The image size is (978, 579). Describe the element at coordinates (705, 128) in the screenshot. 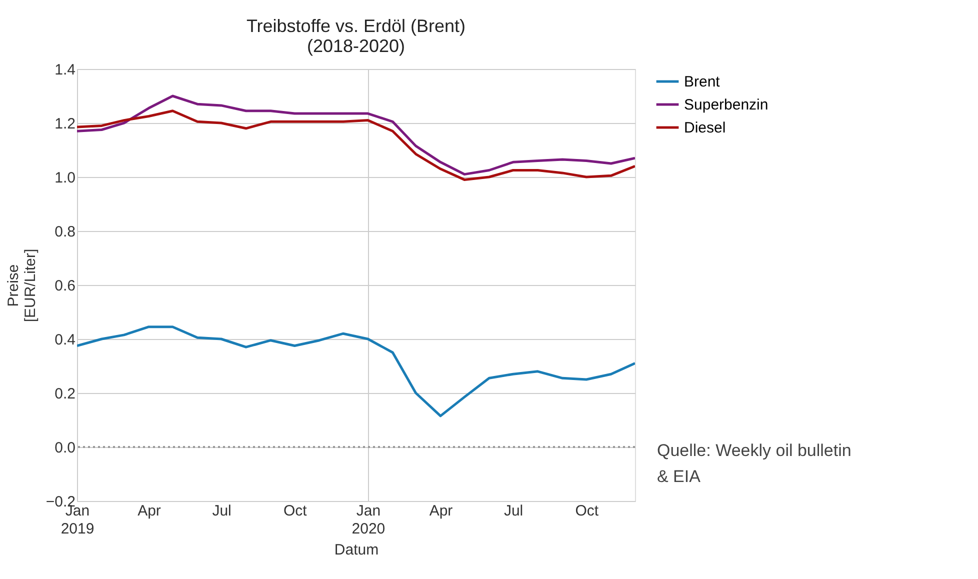

I see `legend-label: Diesel` at that location.